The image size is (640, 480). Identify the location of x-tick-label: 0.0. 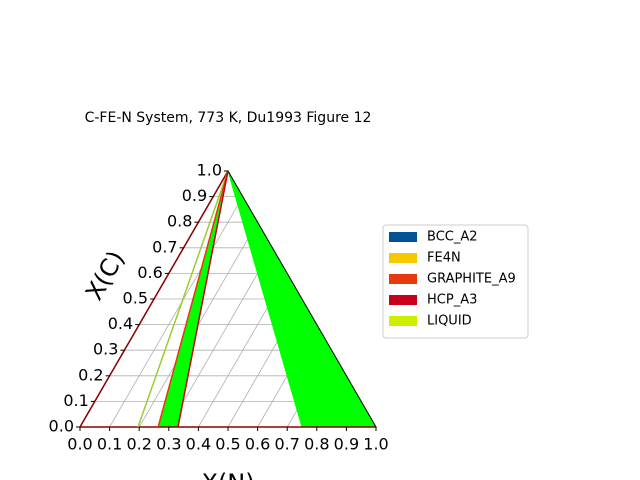
(79, 444).